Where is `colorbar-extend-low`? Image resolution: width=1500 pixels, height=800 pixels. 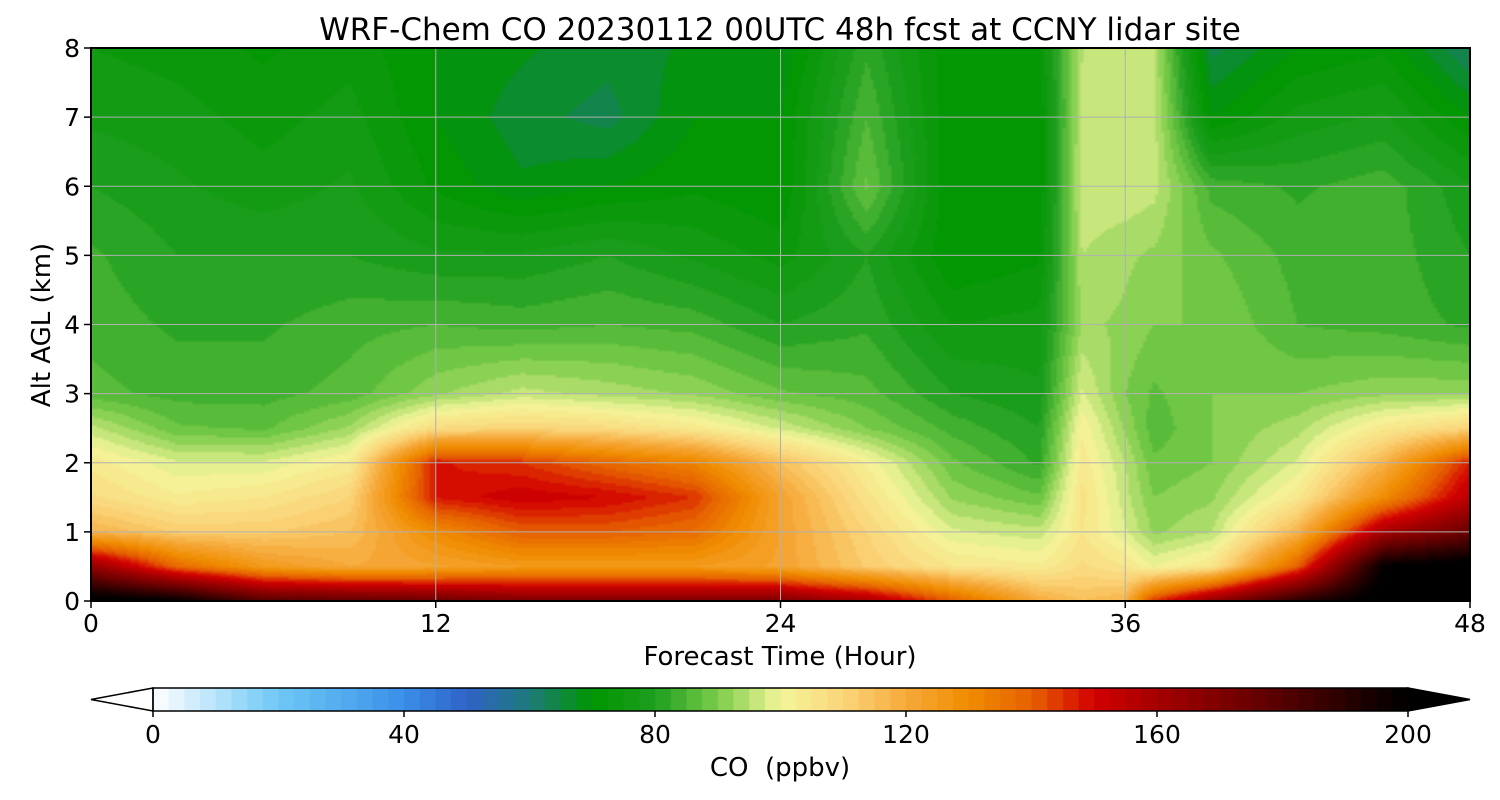
colorbar-extend-low is located at coordinates (122, 699).